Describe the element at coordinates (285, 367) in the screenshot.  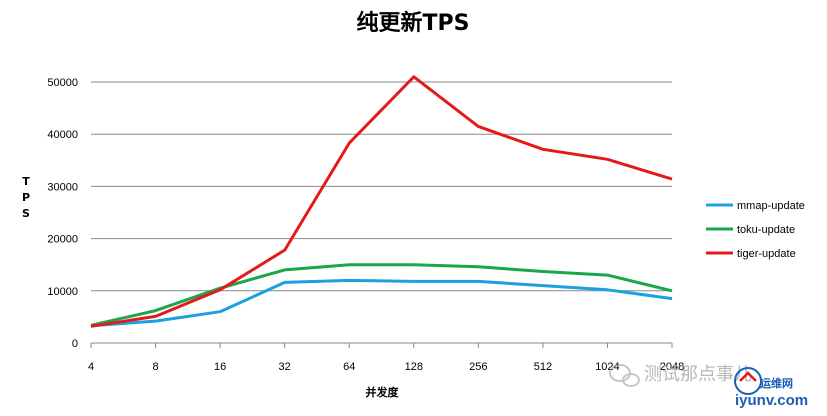
I see `x-tick-label: 32` at that location.